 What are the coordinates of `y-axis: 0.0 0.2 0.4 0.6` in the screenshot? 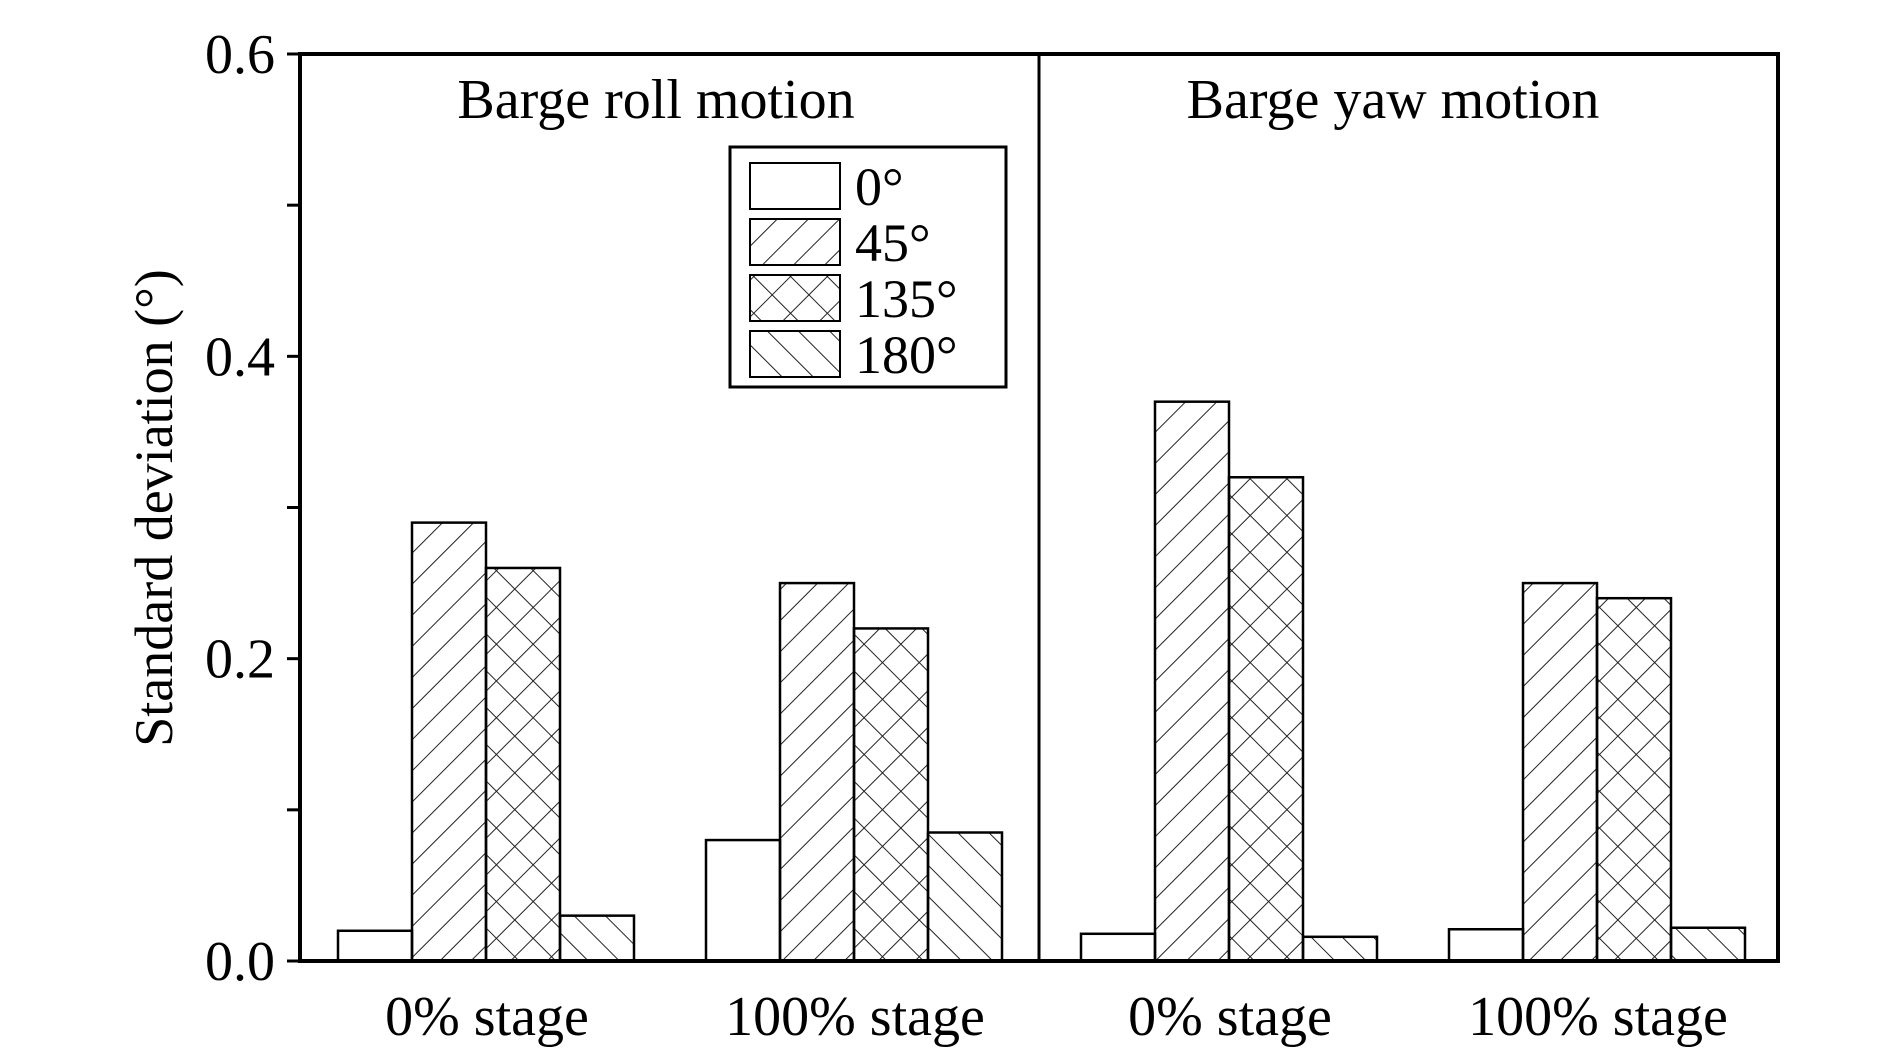 It's located at (252, 508).